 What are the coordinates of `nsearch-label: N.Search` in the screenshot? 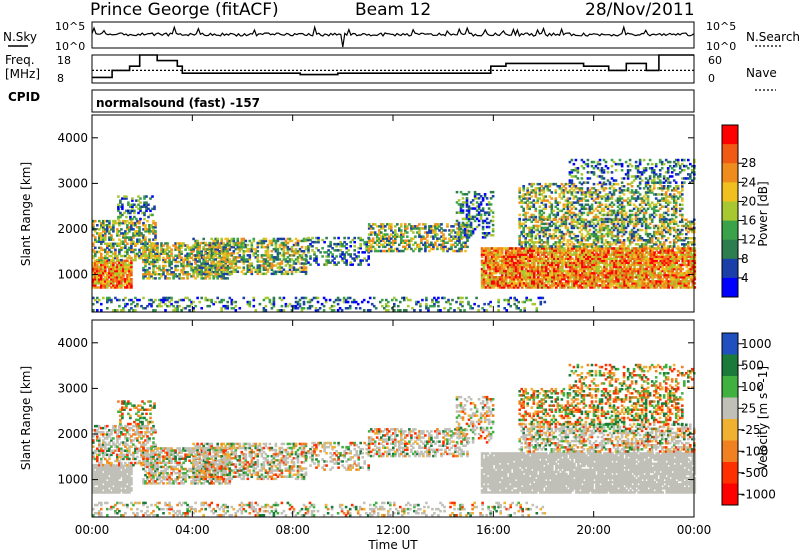 It's located at (773, 37).